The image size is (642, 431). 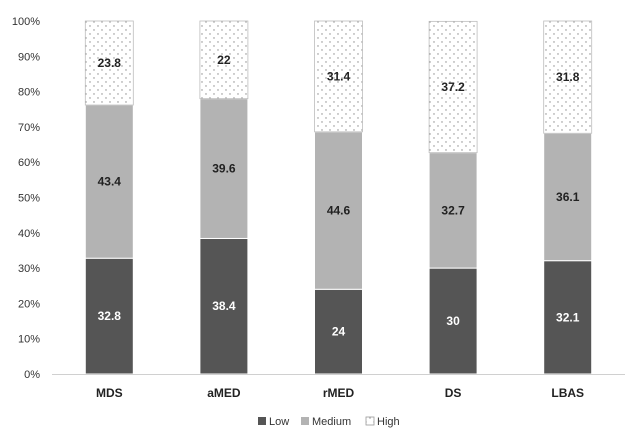 I want to click on legend-label: Medium, so click(x=331, y=422).